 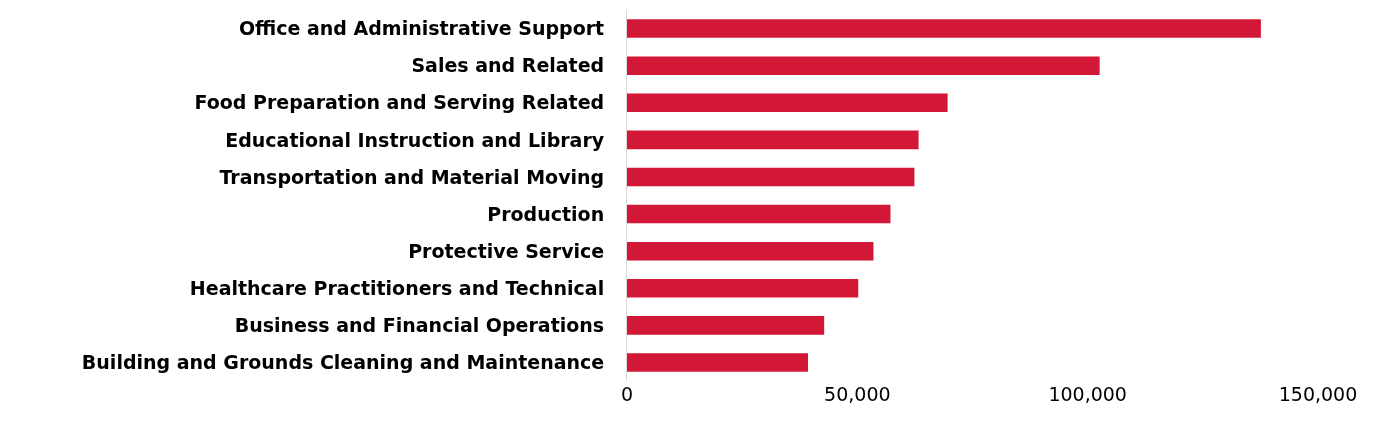 I want to click on y-tick-label: Protective Service, so click(x=506, y=250).